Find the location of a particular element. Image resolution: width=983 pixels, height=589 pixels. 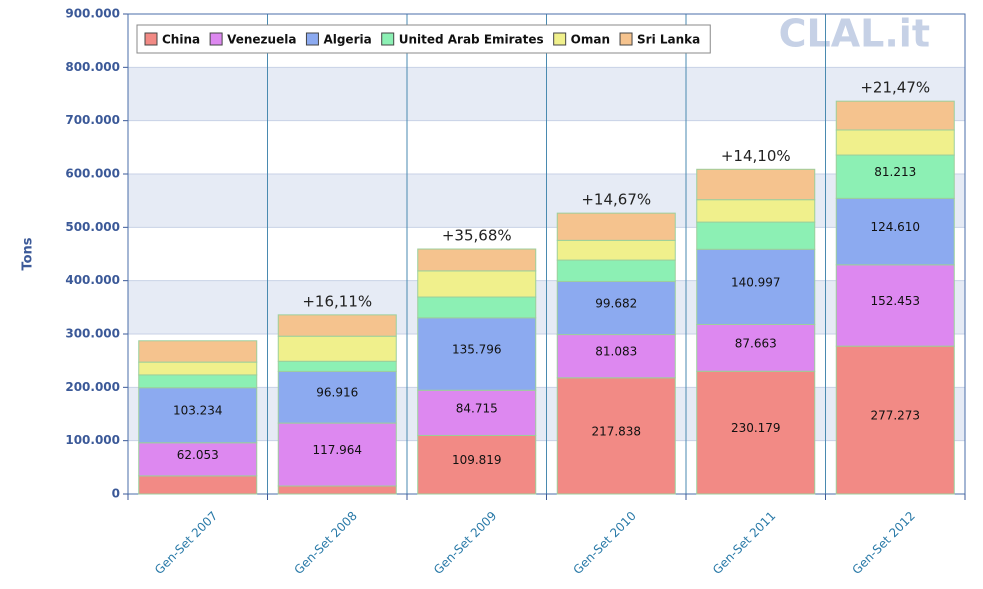

data-label: 230.179 is located at coordinates (756, 428).